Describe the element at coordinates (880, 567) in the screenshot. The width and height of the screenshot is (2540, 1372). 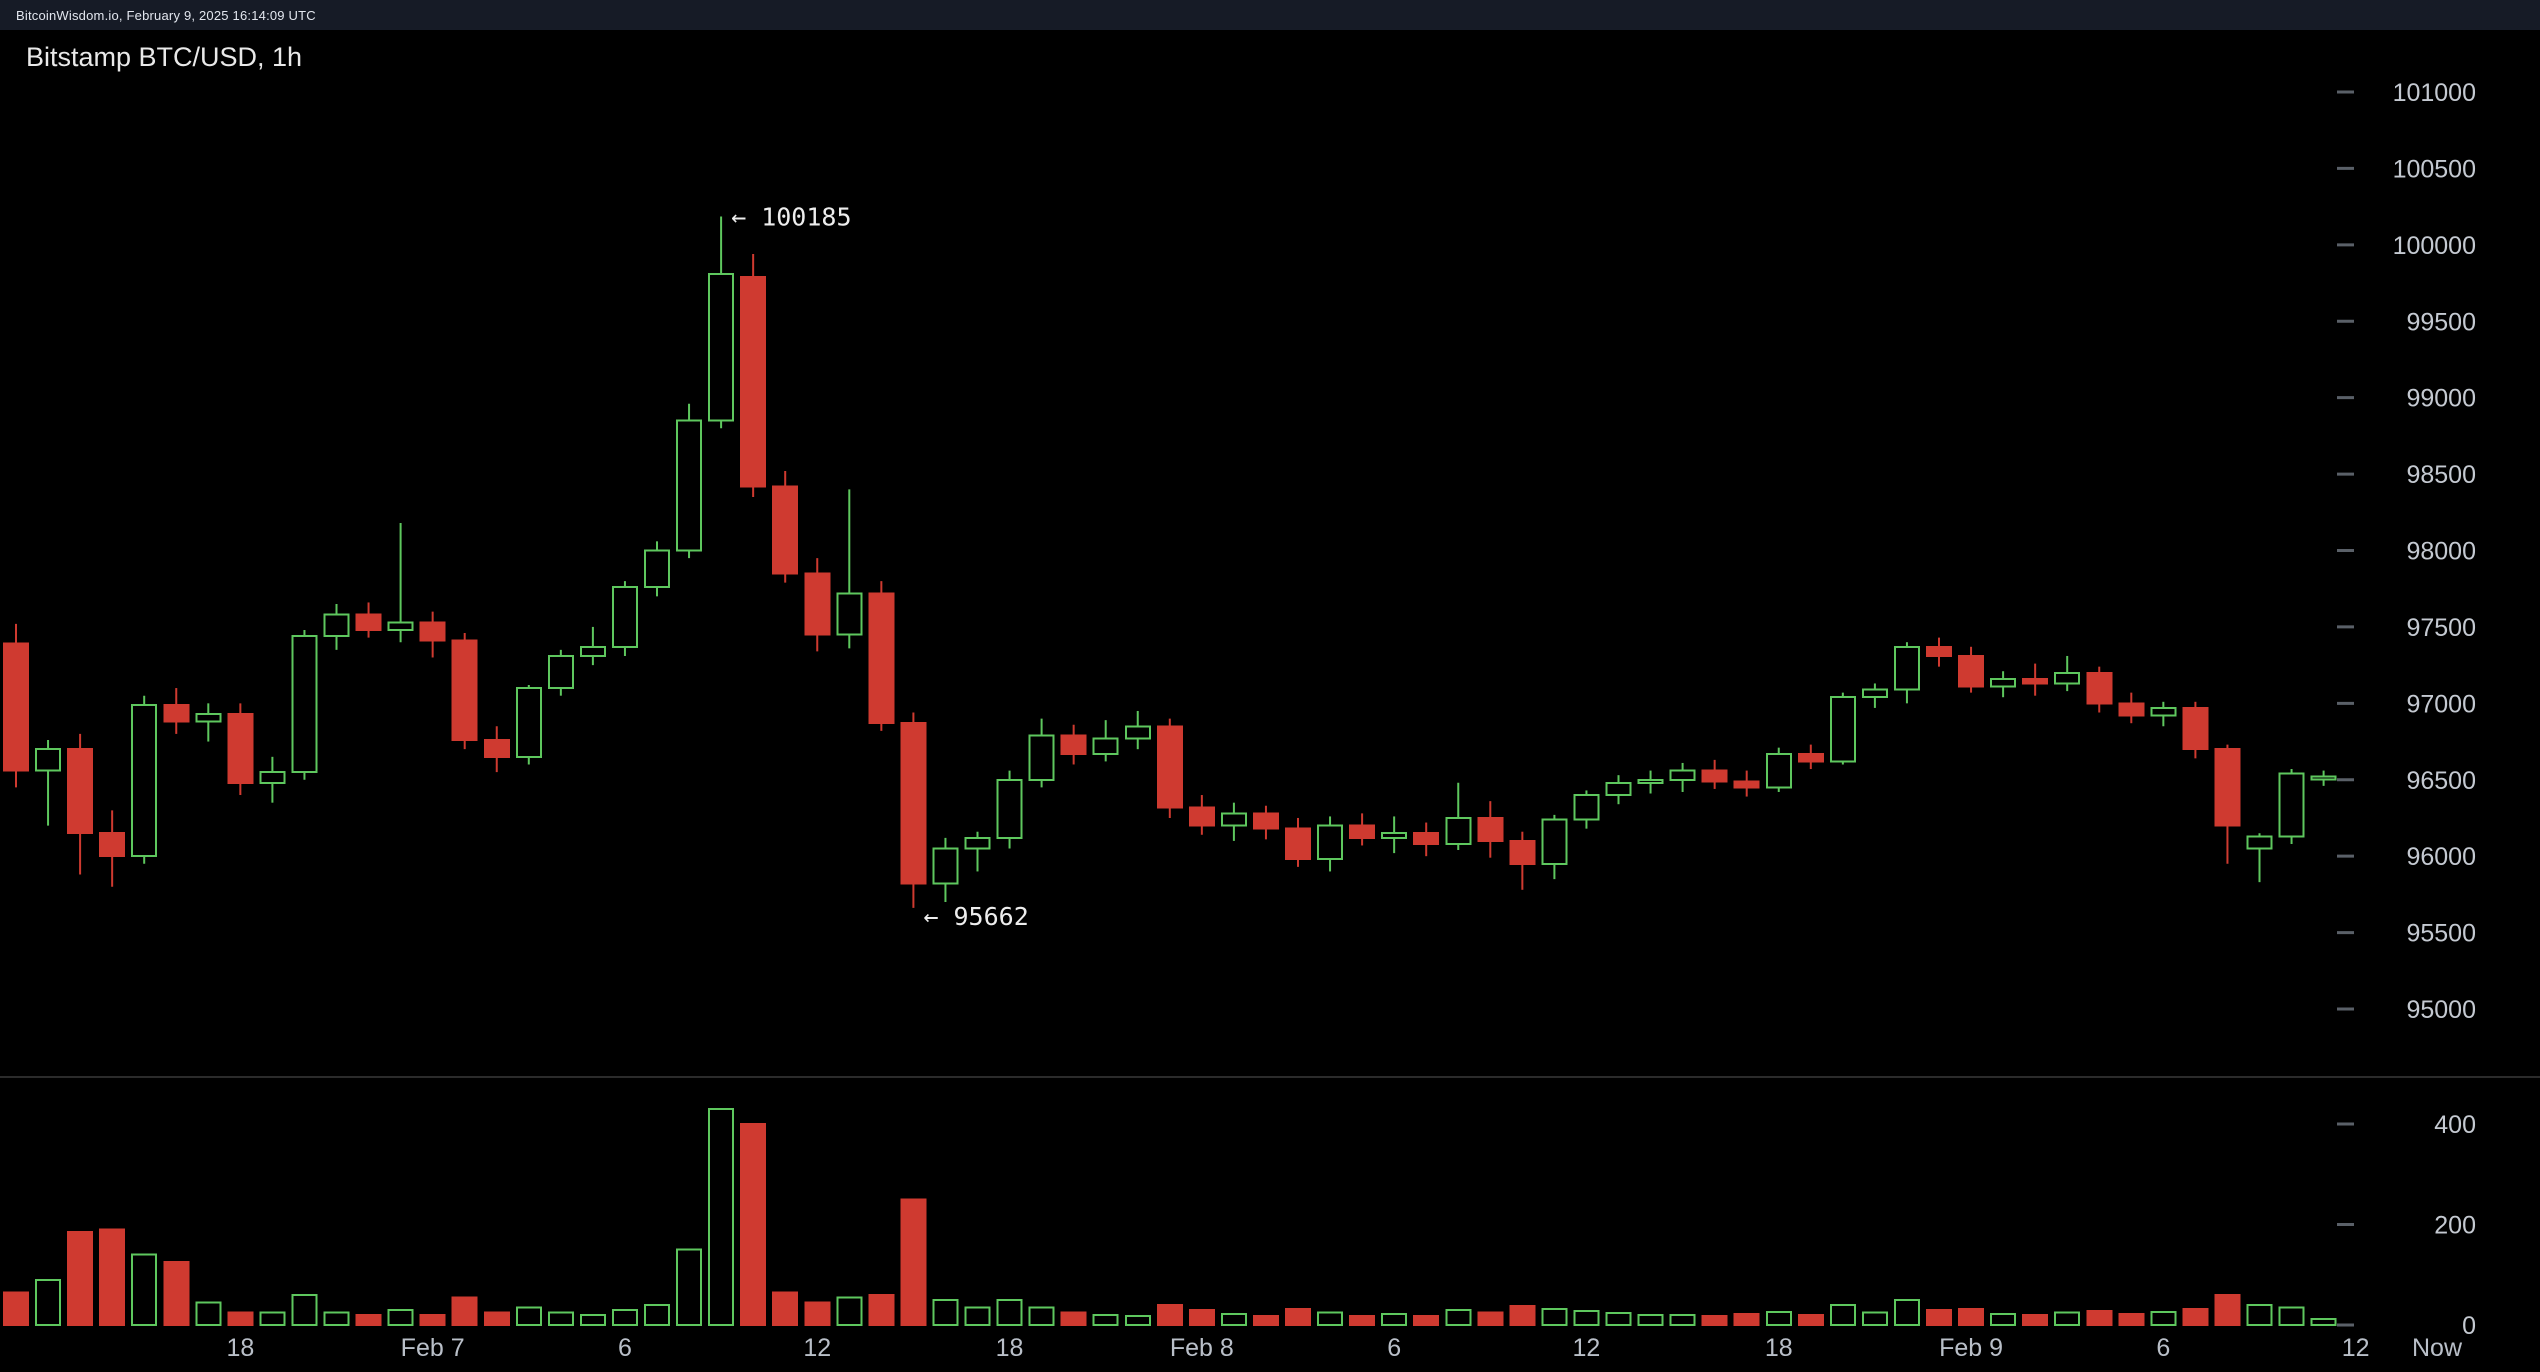
I see `price-annotations: ← 100185 ← 95662` at that location.